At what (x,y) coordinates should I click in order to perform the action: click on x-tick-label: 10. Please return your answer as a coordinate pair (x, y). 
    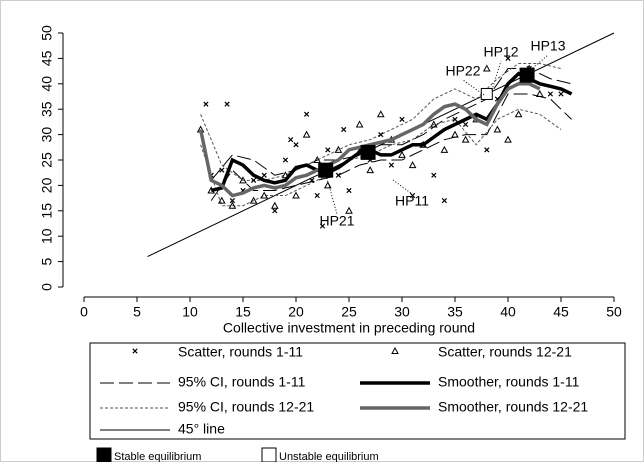
    Looking at the image, I should click on (190, 312).